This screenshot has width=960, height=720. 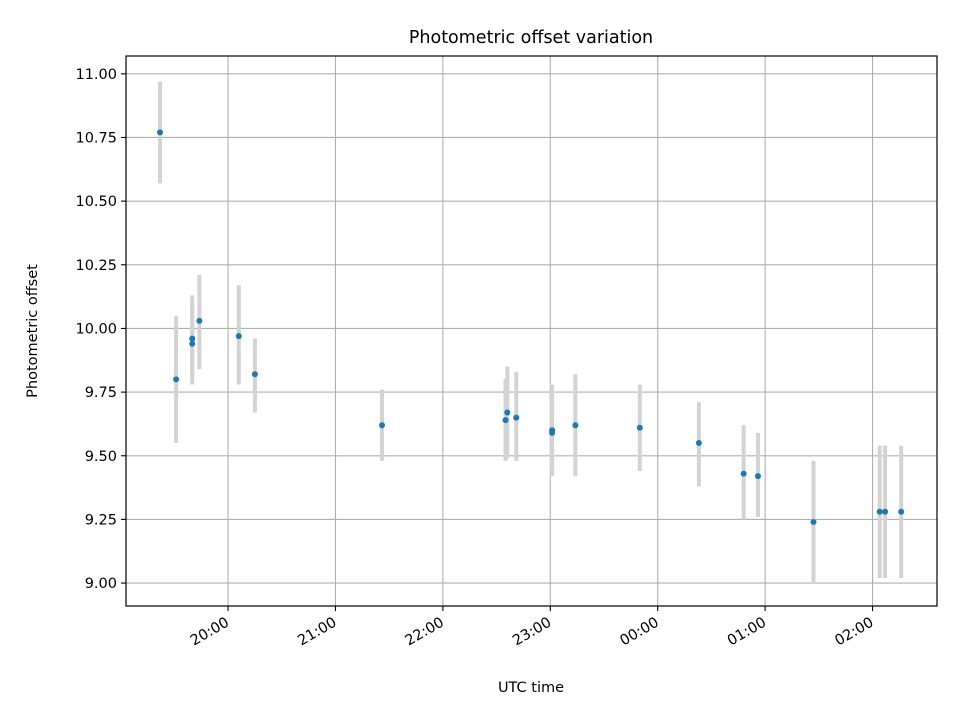 What do you see at coordinates (854, 632) in the screenshot?
I see `x-tick-label: 02:00` at bounding box center [854, 632].